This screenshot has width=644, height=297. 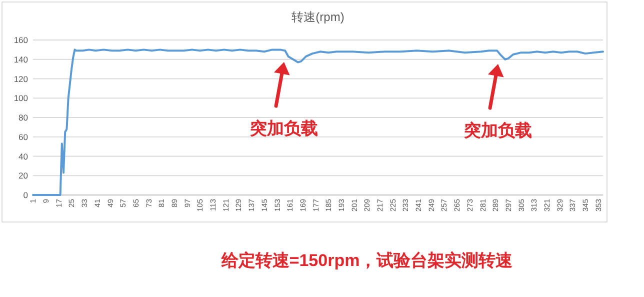 What do you see at coordinates (23, 156) in the screenshot?
I see `y-tick-label: 40` at bounding box center [23, 156].